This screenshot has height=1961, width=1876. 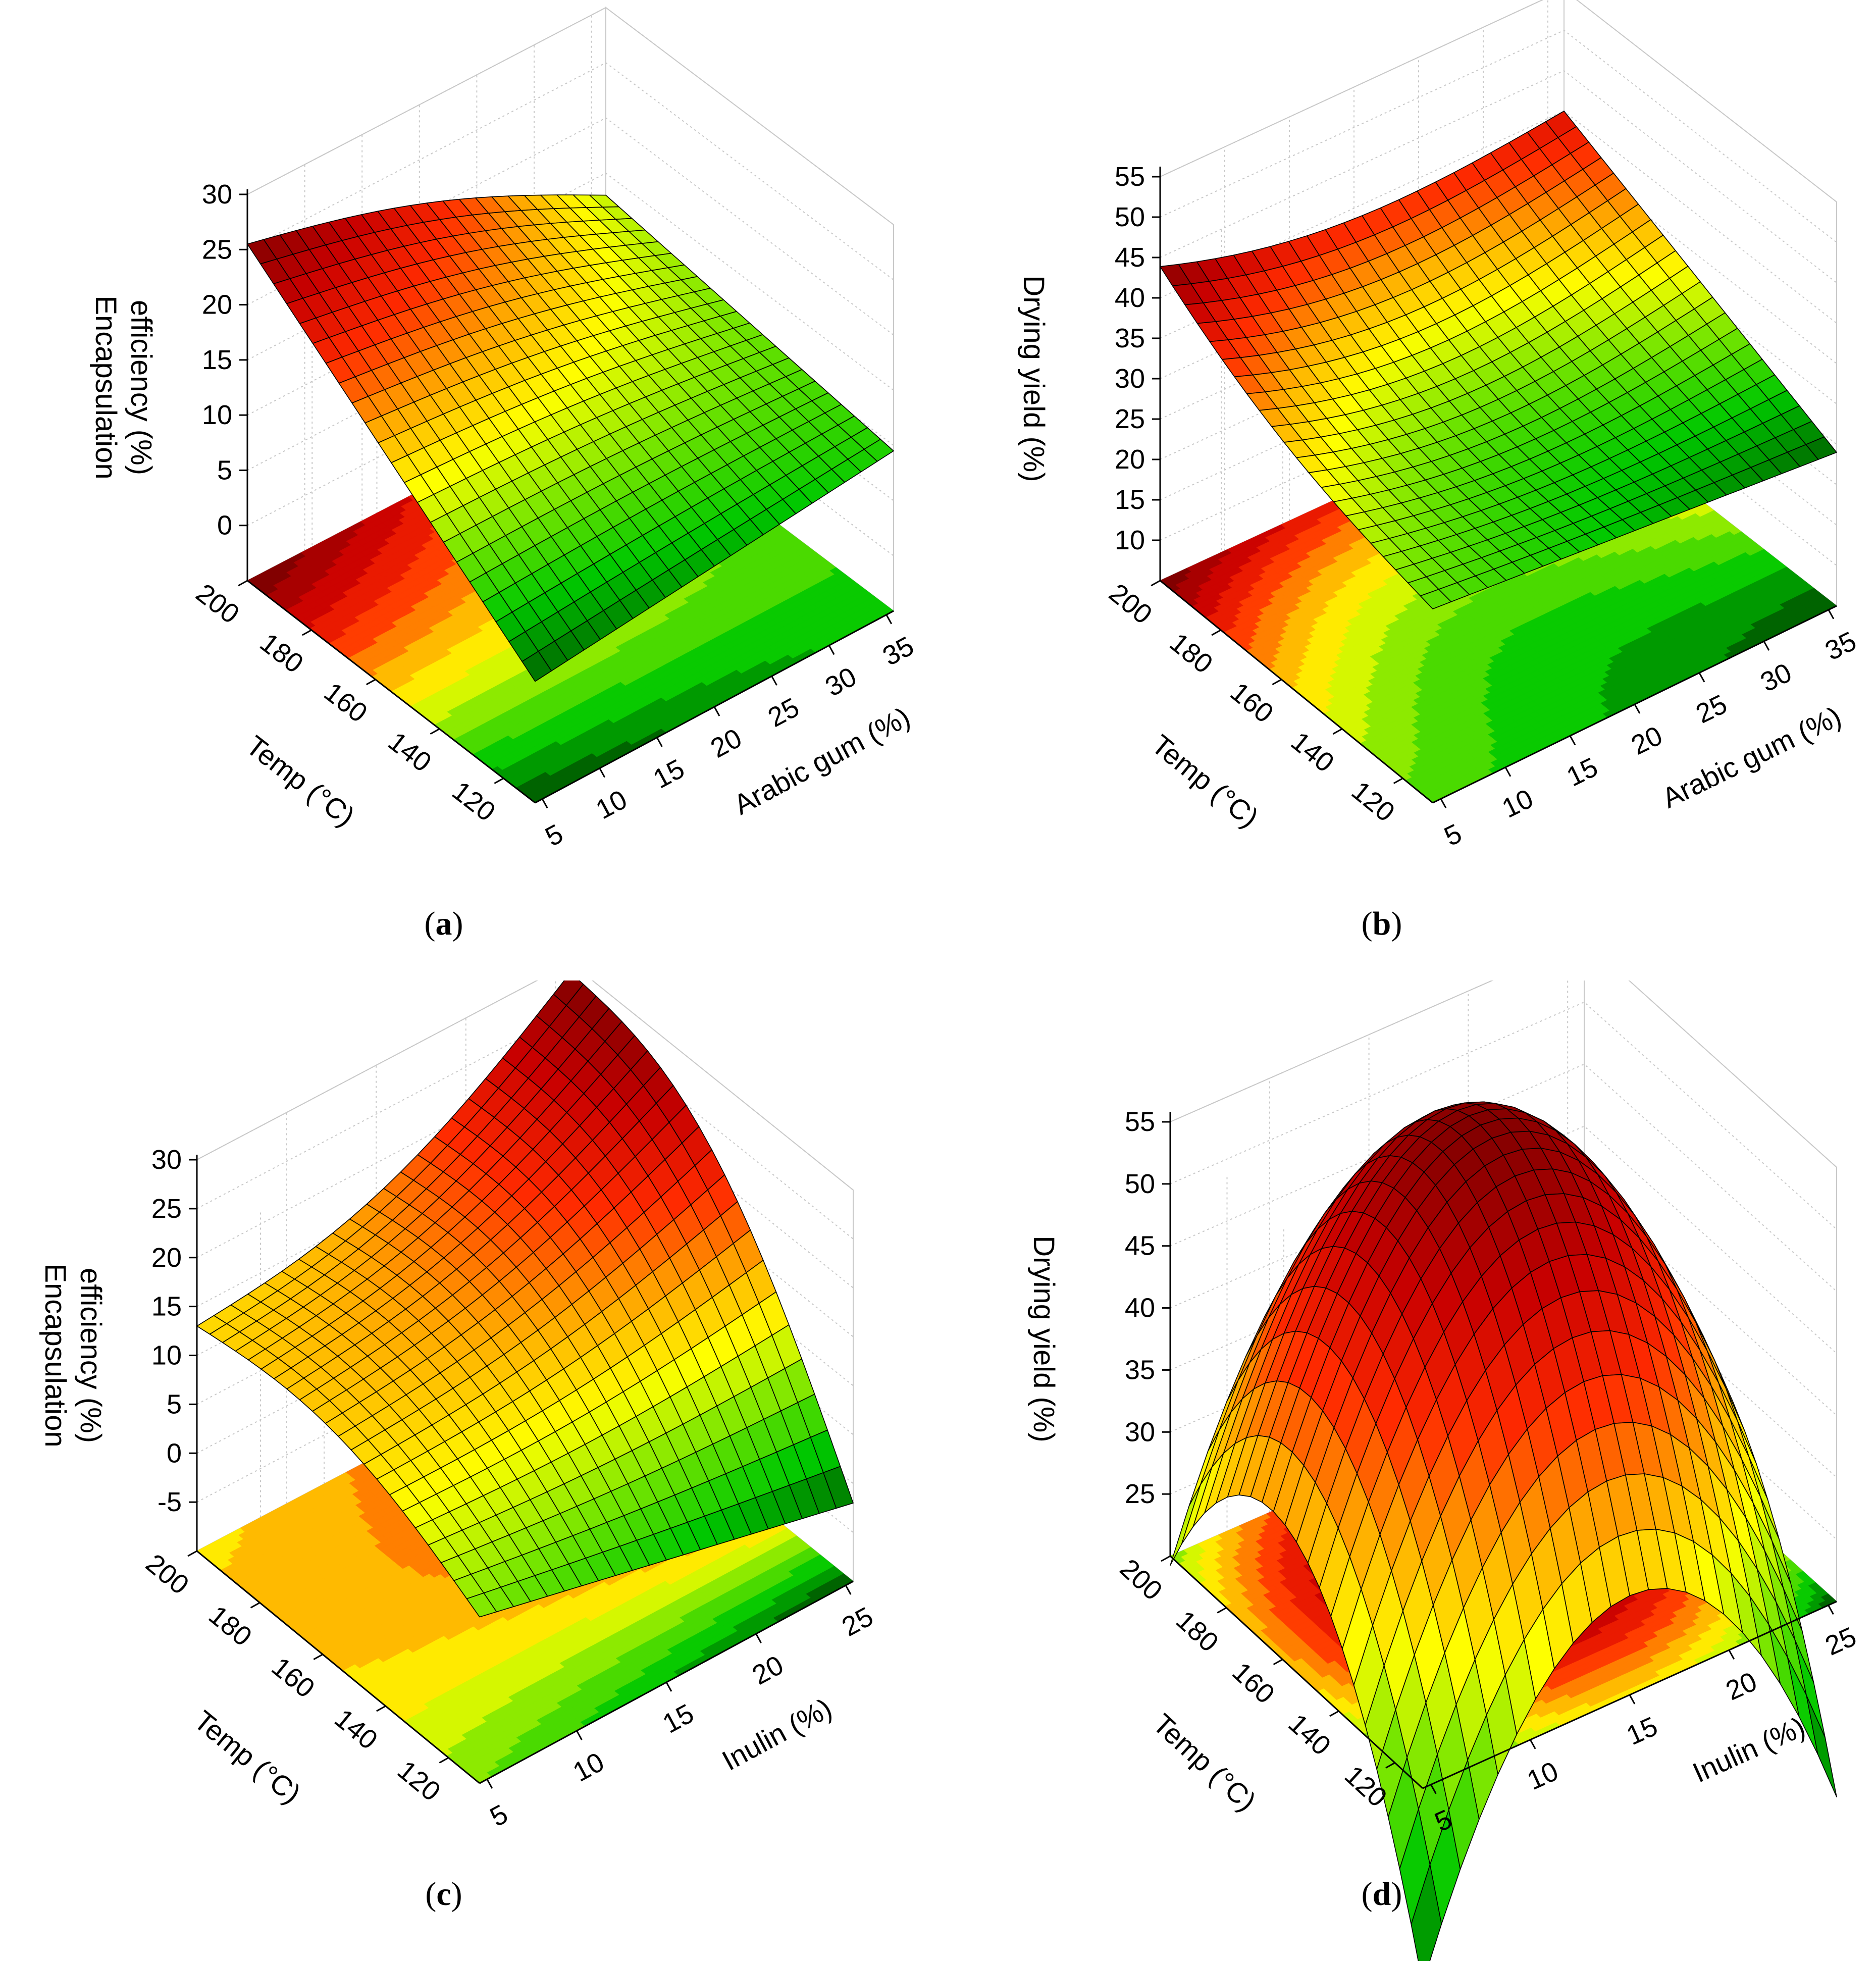 I want to click on z-tick-label: 10, so click(x=217, y=415).